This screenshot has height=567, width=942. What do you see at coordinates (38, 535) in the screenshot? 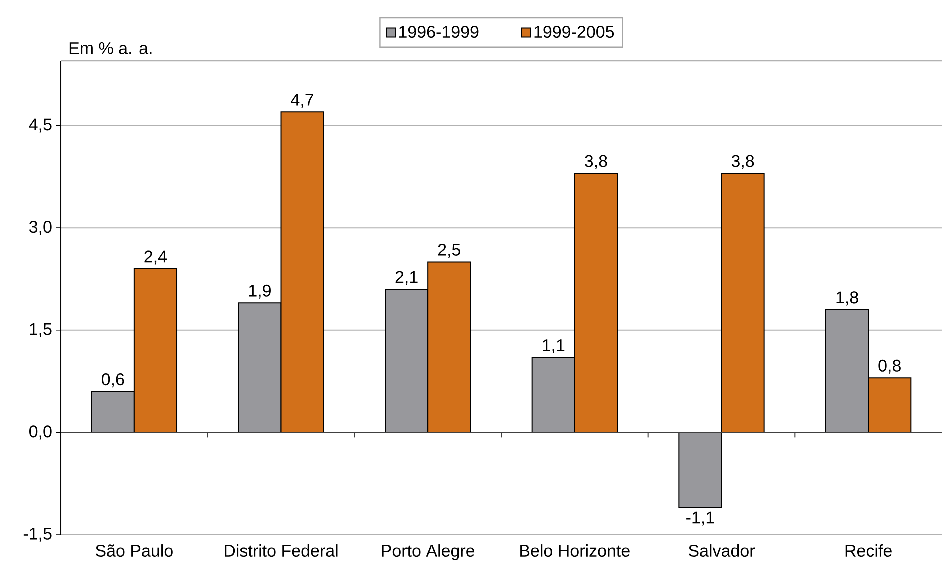
I see `y-tick-label: -1,5` at bounding box center [38, 535].